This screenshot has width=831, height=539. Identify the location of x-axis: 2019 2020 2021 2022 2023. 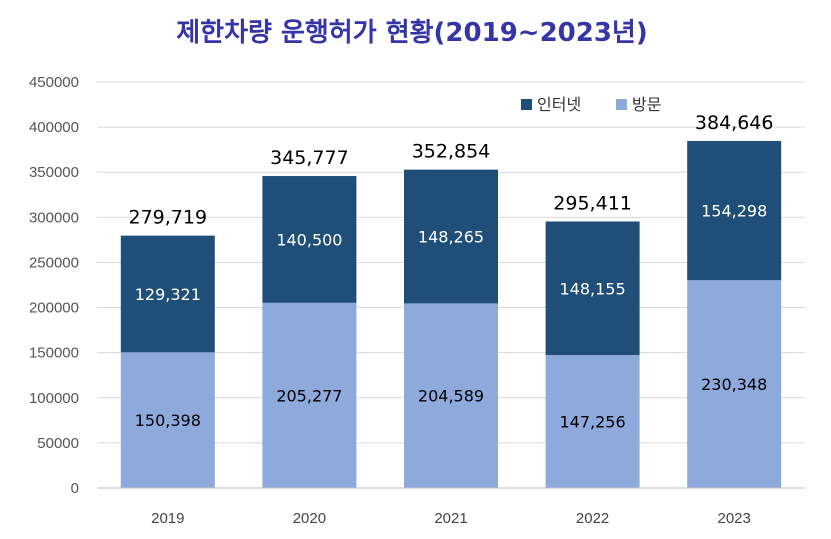
(451, 507).